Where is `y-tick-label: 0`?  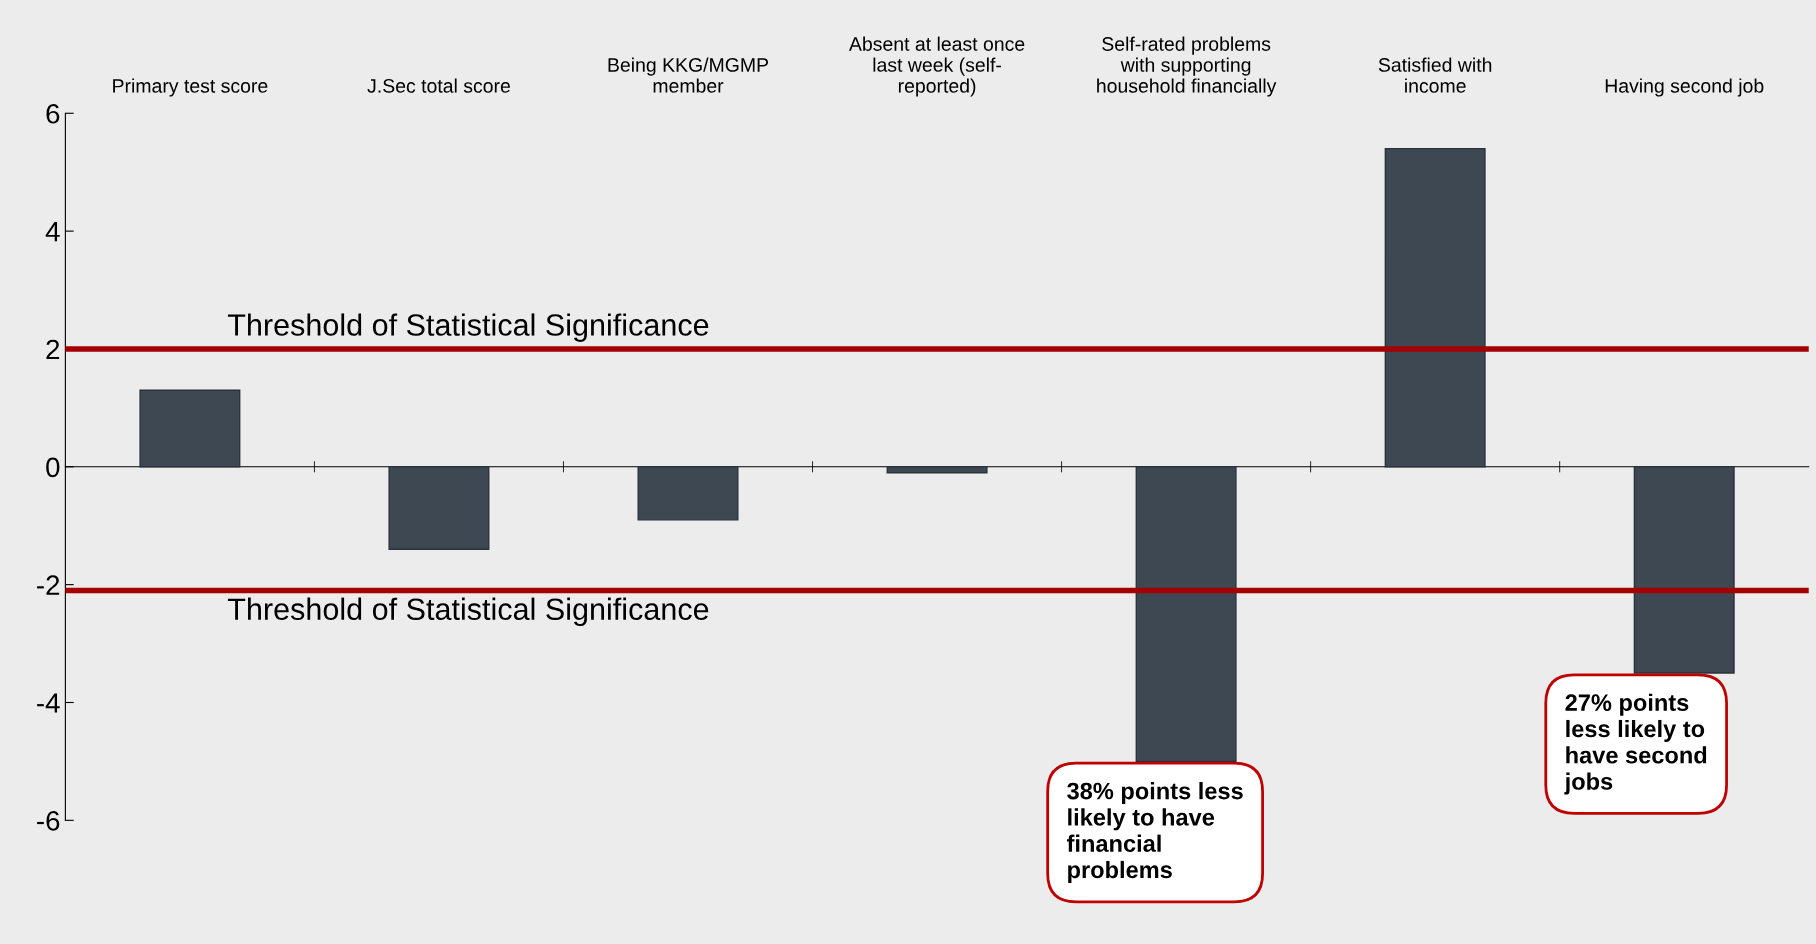
y-tick-label: 0 is located at coordinates (53, 467).